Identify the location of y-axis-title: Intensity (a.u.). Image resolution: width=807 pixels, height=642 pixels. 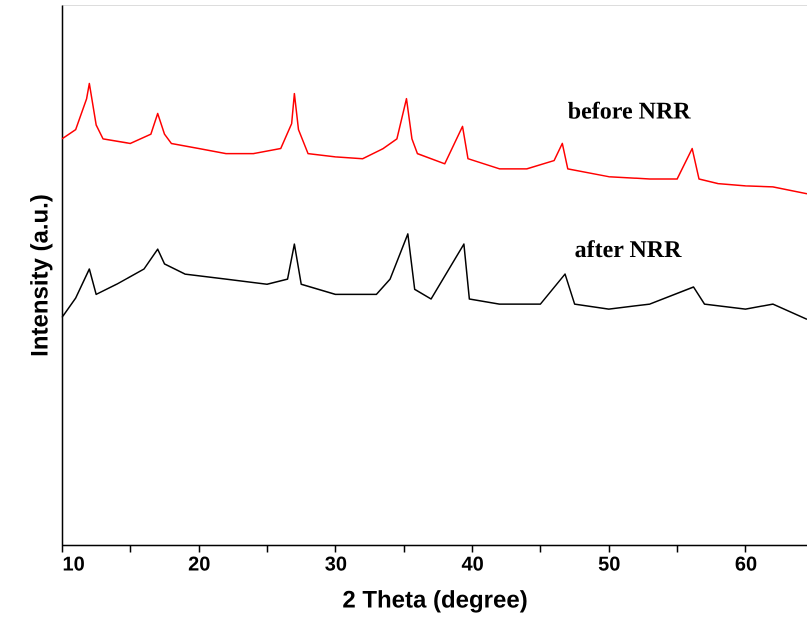
(40, 275).